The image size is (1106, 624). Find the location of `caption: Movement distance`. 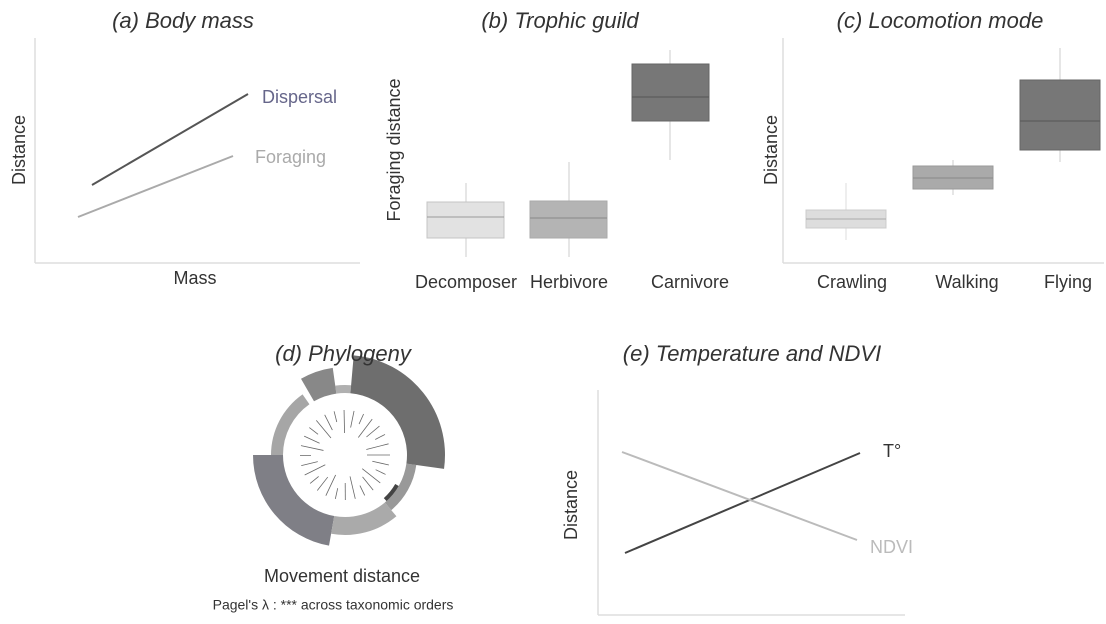

caption: Movement distance is located at coordinates (342, 576).